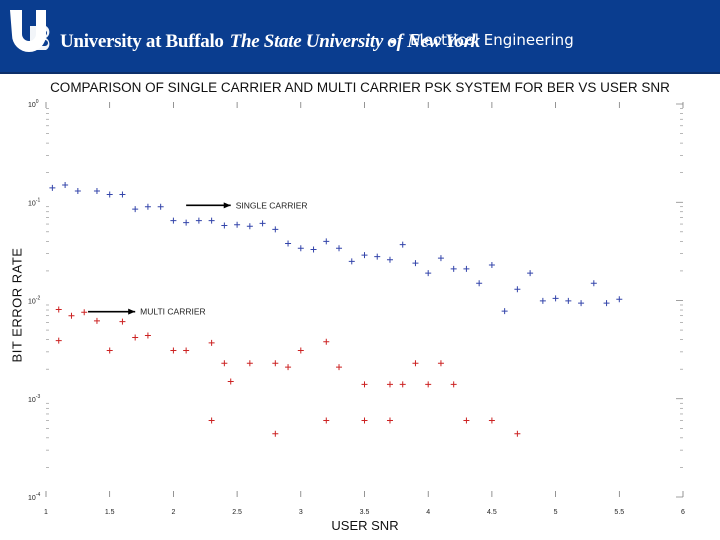 The image size is (720, 540). What do you see at coordinates (365, 512) in the screenshot?
I see `x-tick-label: 3.5` at bounding box center [365, 512].